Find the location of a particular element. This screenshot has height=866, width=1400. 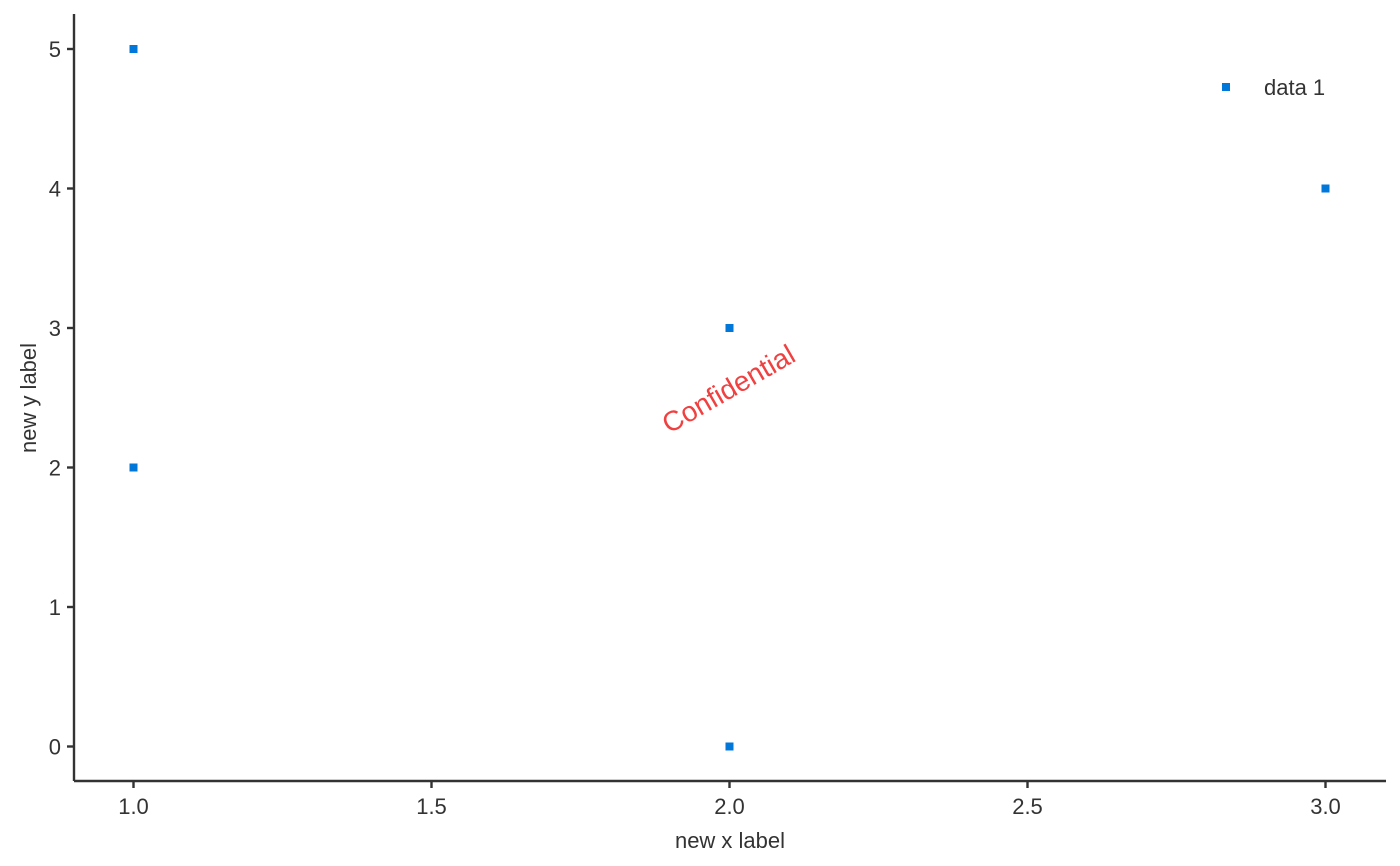

legend-swatch is located at coordinates (1226, 87).